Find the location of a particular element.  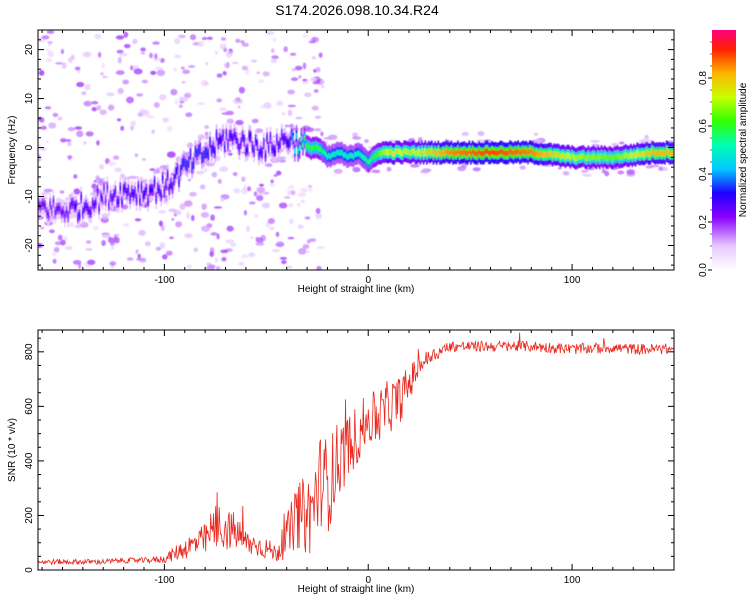

spectrogram-xlabel: Height of straight line (km) is located at coordinates (356, 289).